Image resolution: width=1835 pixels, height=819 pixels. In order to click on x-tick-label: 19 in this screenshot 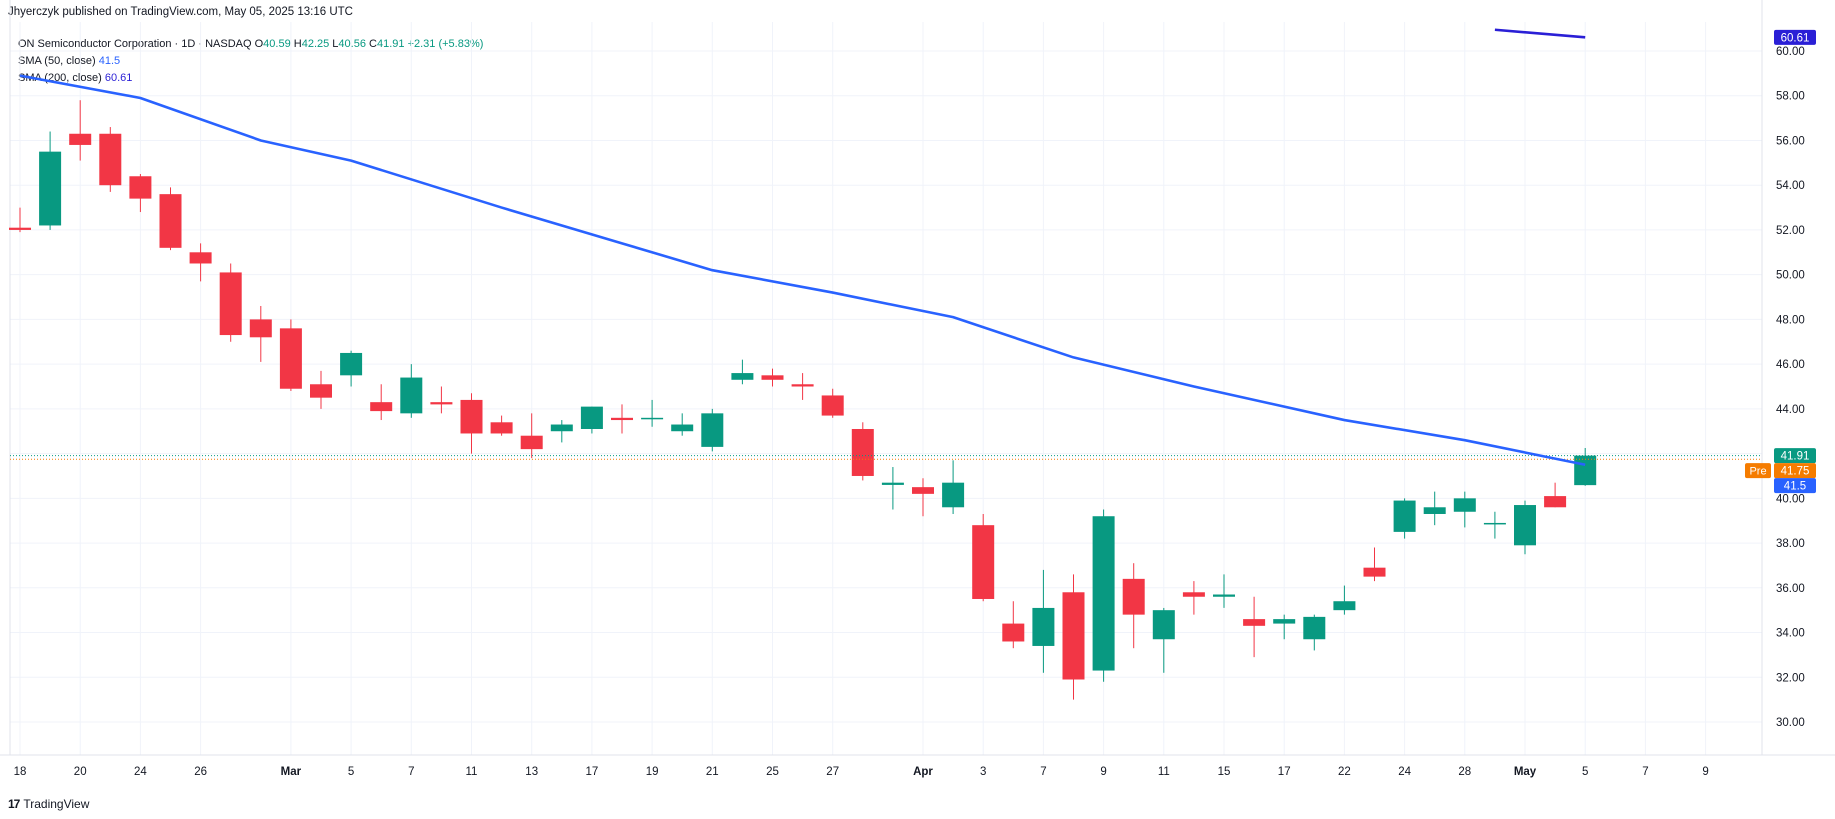, I will do `click(652, 772)`.